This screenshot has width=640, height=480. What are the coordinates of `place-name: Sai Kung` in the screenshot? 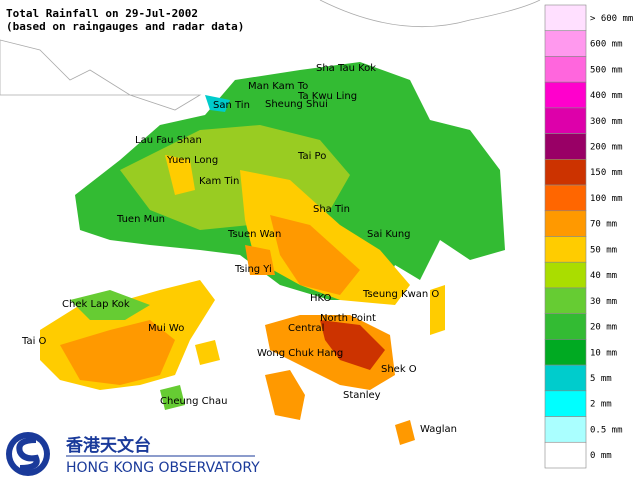 It's located at (389, 234).